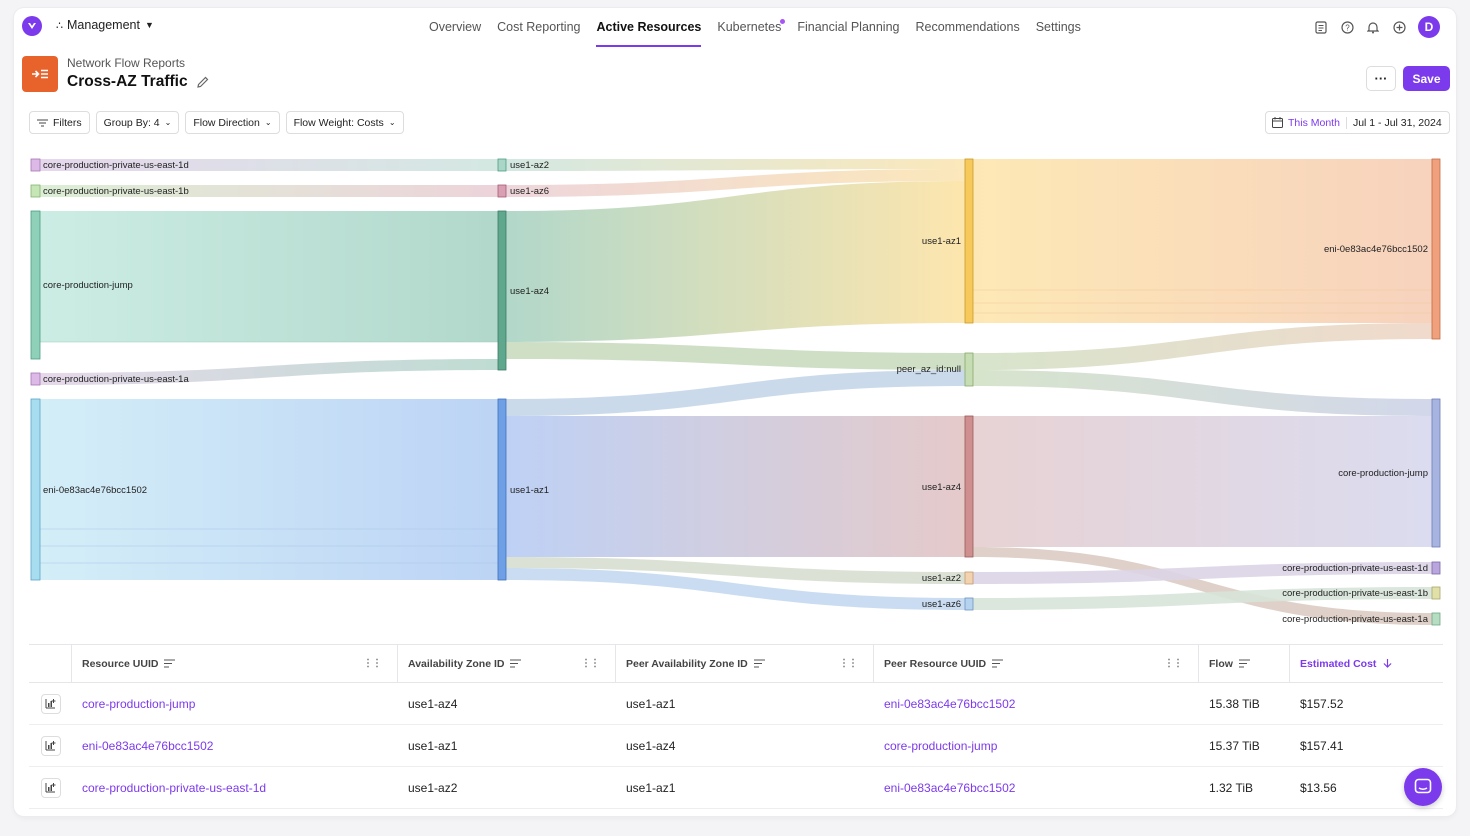 This screenshot has width=1470, height=836. I want to click on column-header-peer-resource-uuid: Peer Resource UUID ⋮⋮, so click(1036, 663).